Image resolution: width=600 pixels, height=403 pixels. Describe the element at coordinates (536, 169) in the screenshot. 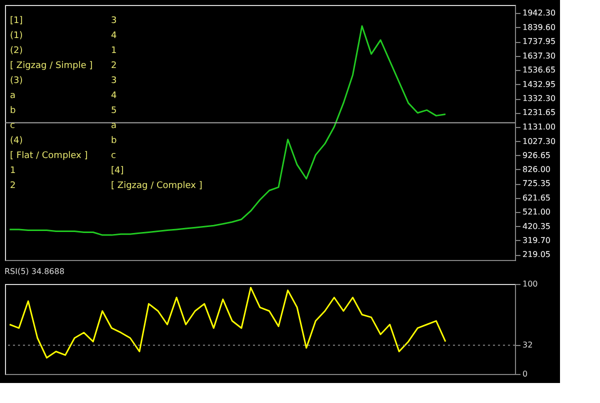

I see `y-tick-label: 826.00` at that location.